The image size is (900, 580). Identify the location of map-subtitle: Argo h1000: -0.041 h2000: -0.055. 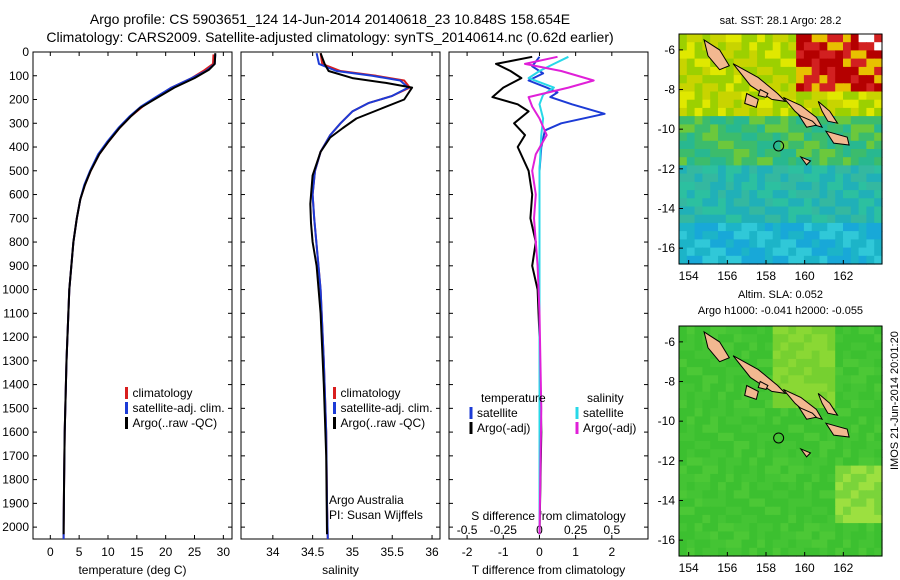
(780, 311).